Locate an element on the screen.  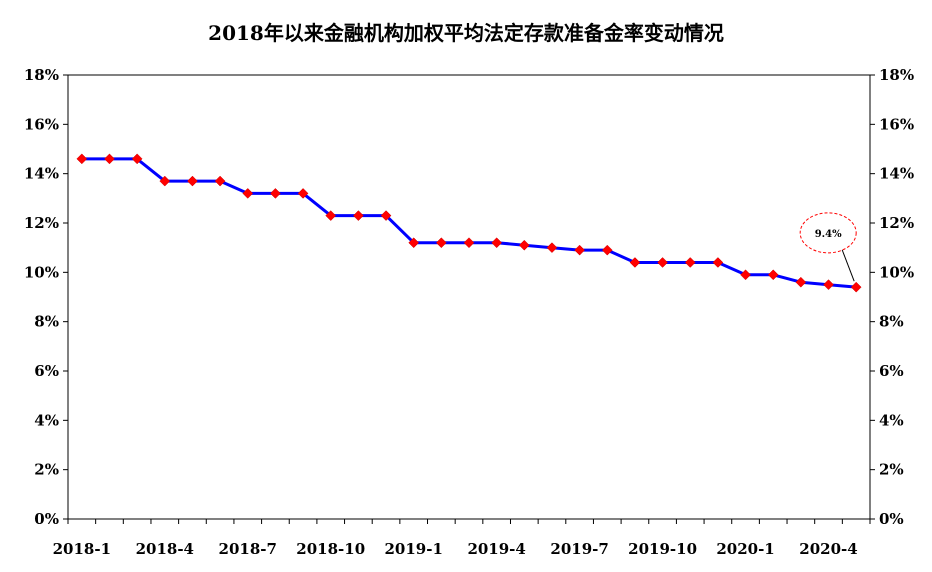
x-tick-label: 2018-4 is located at coordinates (165, 549).